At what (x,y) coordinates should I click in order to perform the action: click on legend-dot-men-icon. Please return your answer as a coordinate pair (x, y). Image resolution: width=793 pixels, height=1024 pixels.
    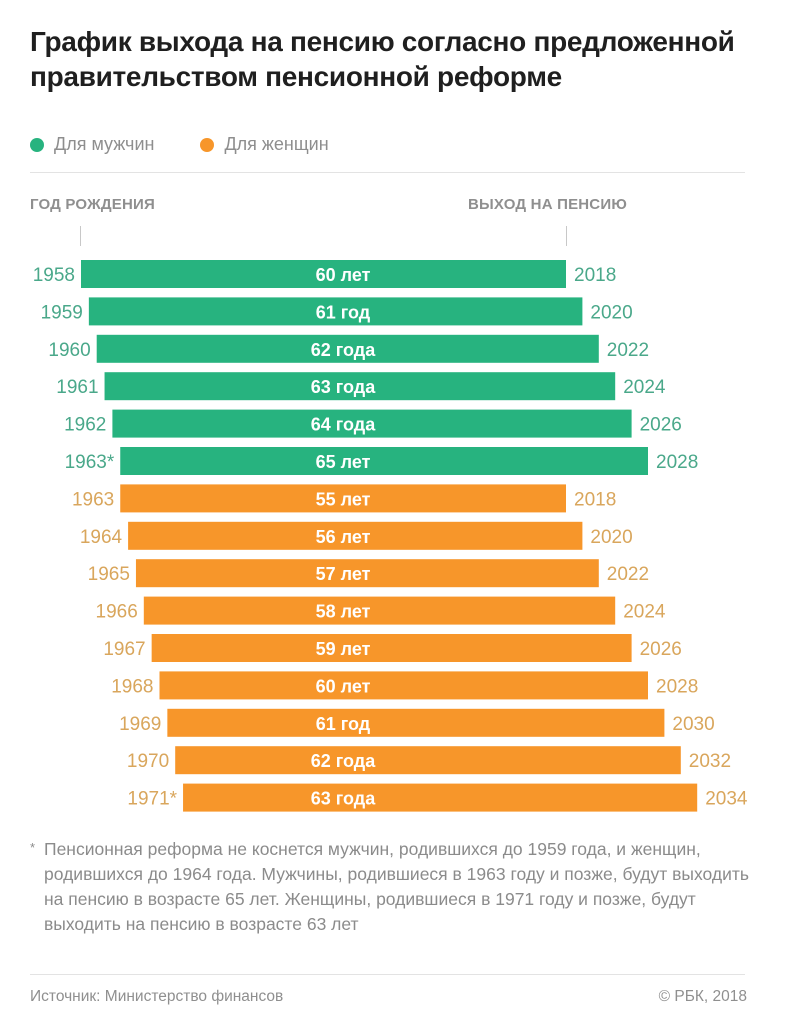
    Looking at the image, I should click on (37, 144).